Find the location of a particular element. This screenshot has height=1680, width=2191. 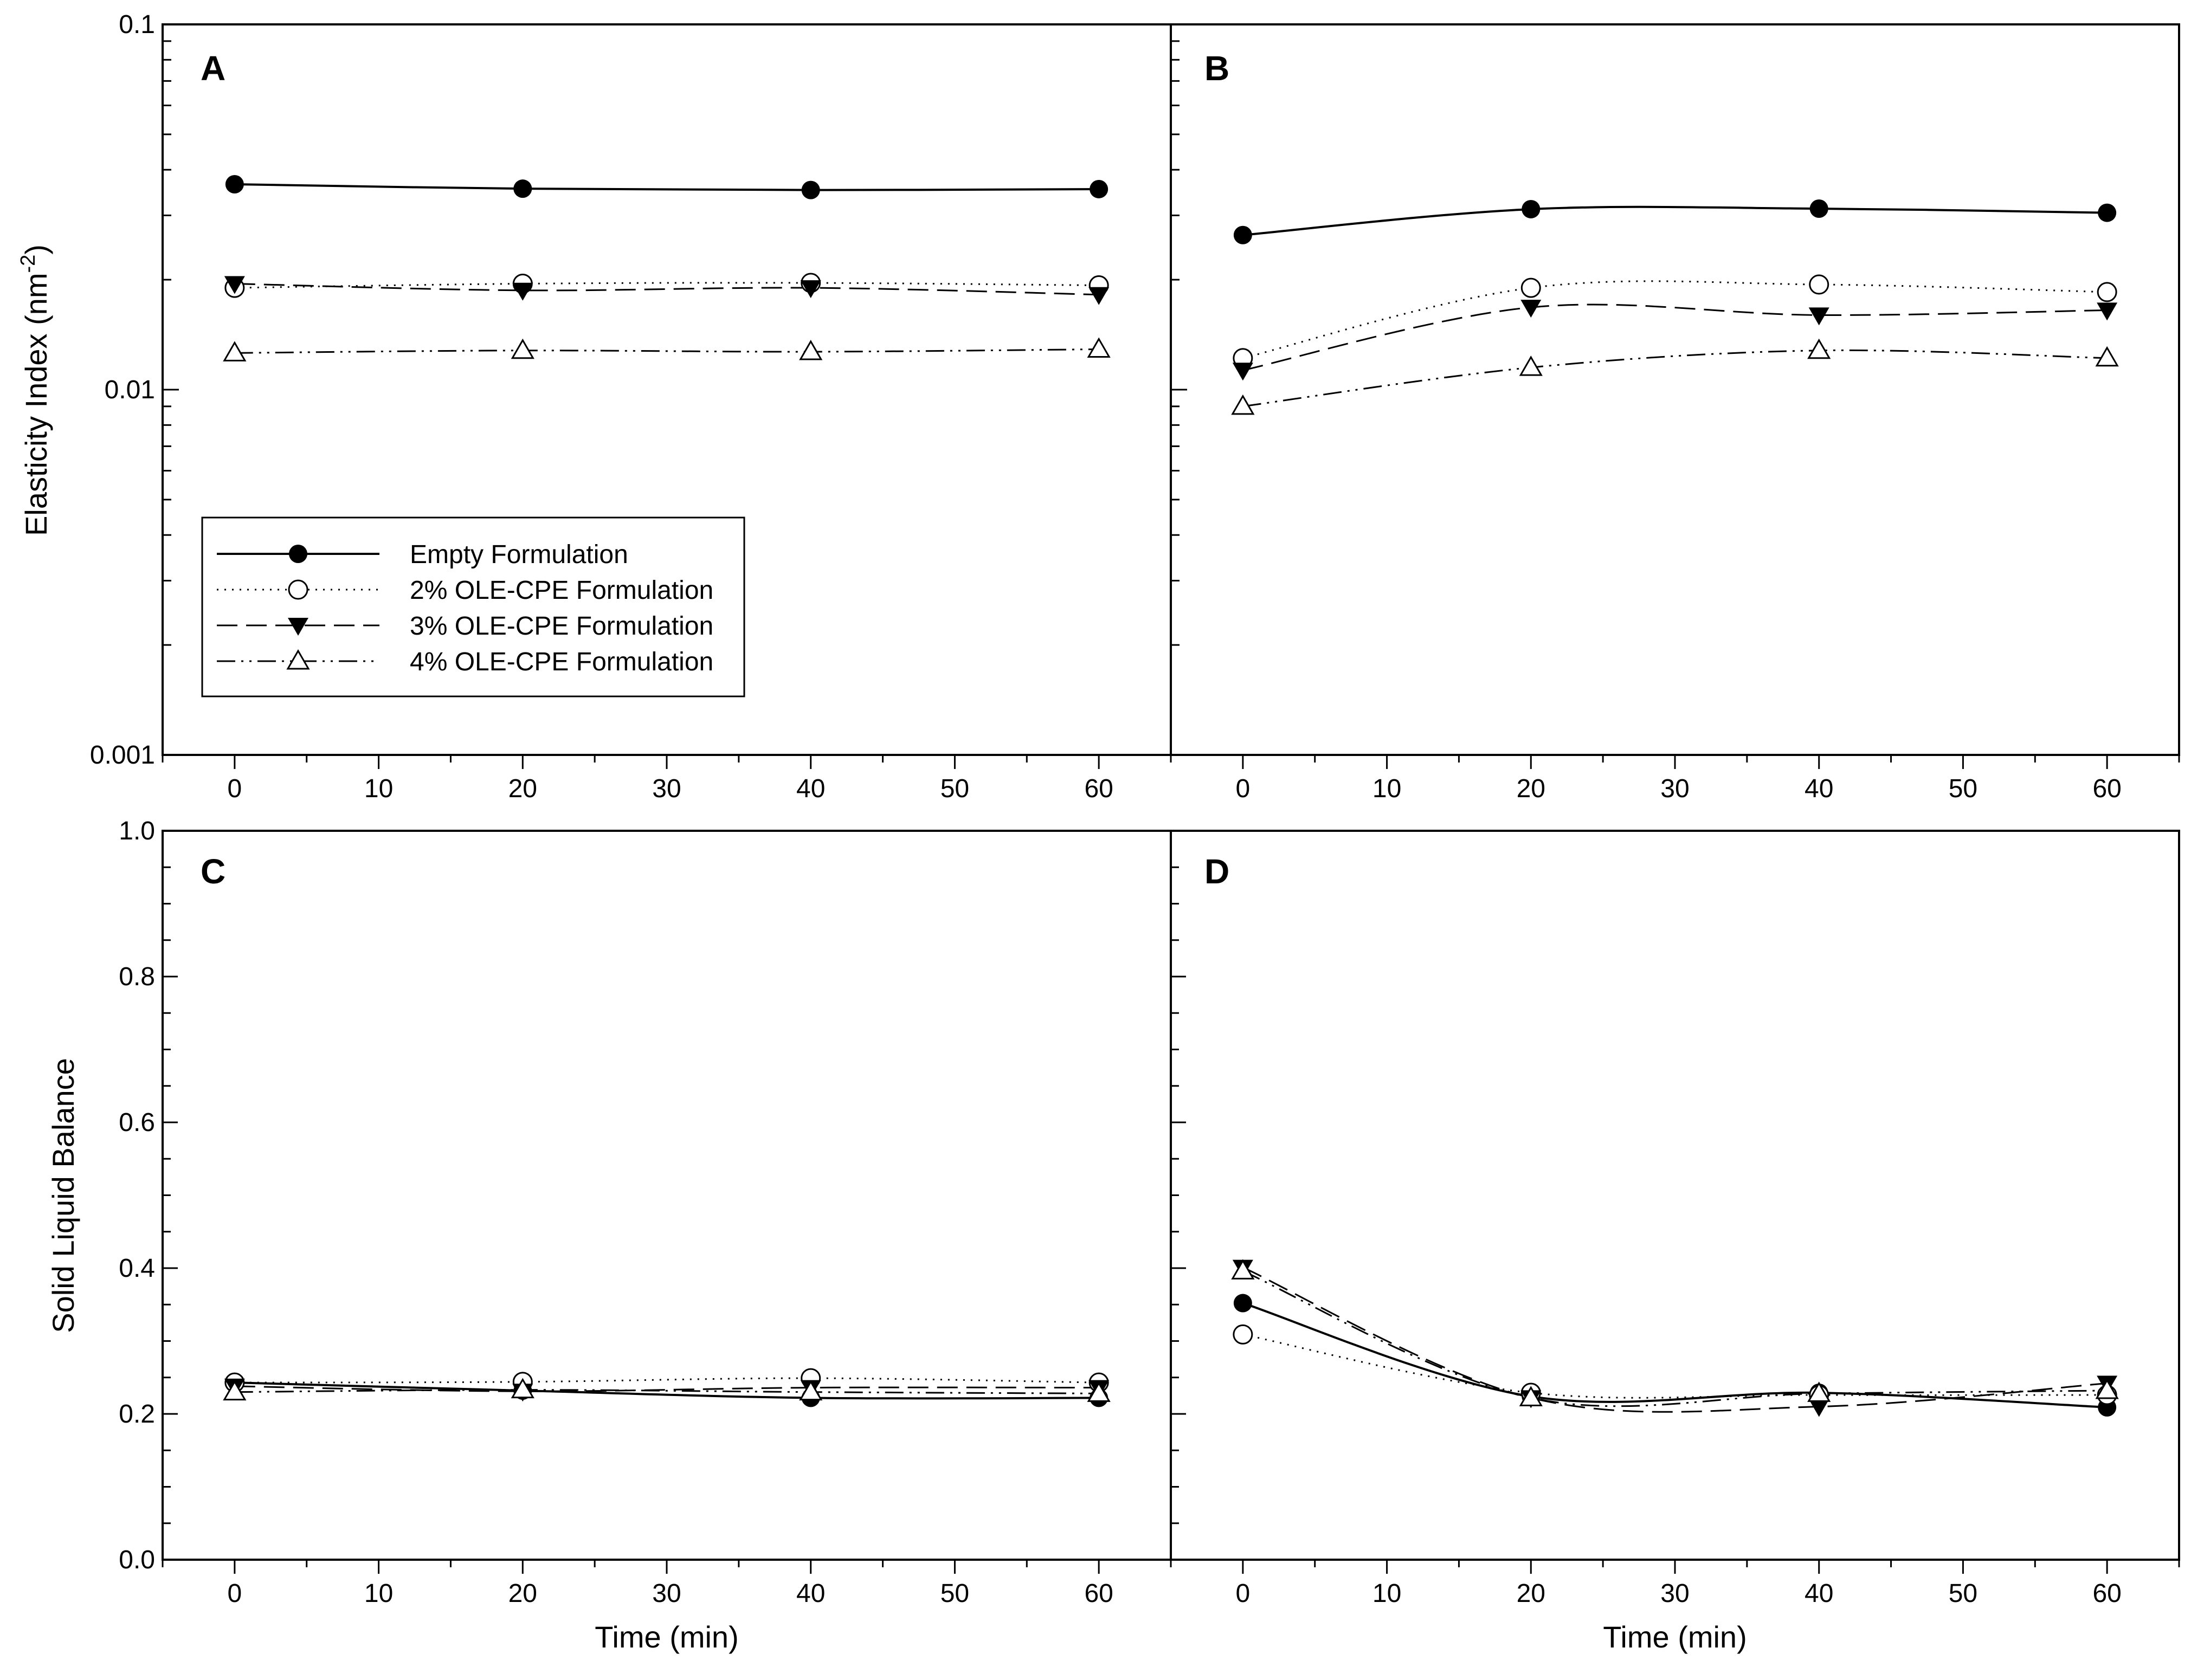

legend-label-2: 2% OLE-CPE Formulation is located at coordinates (561, 591).